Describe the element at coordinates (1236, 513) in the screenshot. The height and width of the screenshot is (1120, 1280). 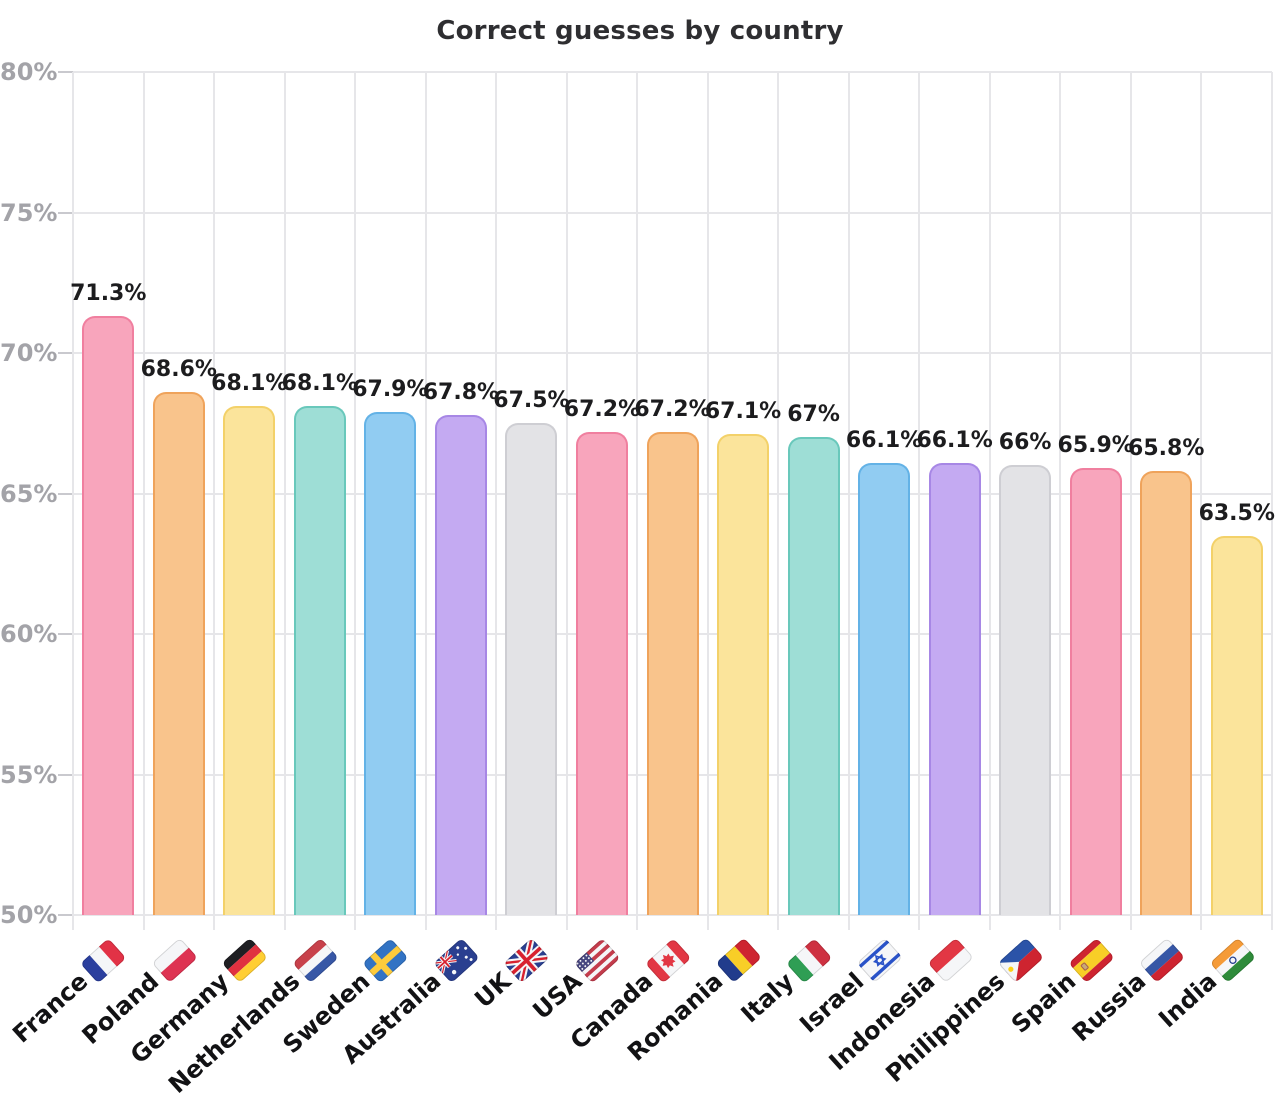
I see `value-label: 63.5%` at that location.